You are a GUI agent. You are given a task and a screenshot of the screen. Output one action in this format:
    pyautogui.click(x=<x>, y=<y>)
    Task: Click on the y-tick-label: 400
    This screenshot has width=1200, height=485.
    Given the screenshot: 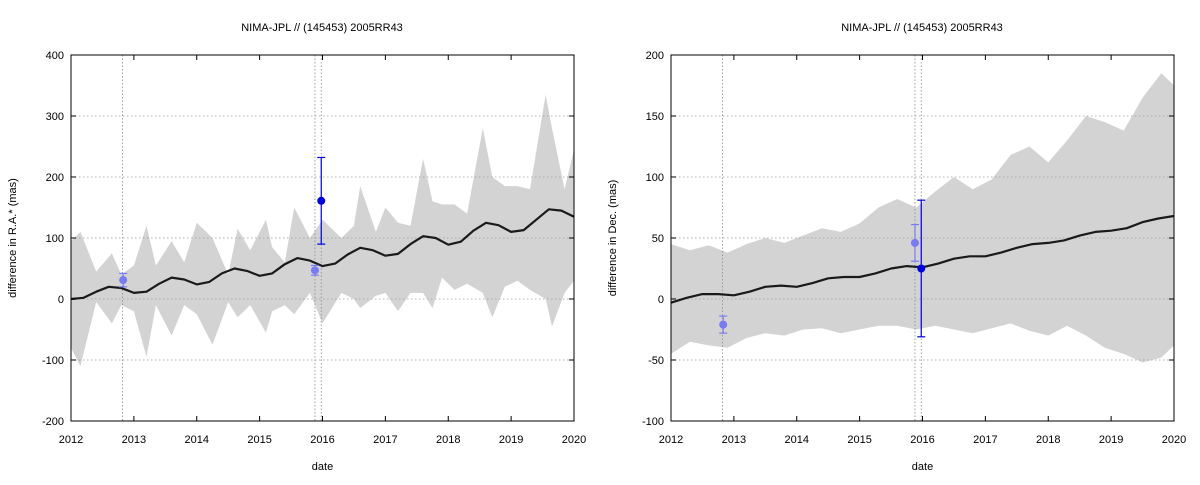 What is the action you would take?
    pyautogui.click(x=55, y=56)
    